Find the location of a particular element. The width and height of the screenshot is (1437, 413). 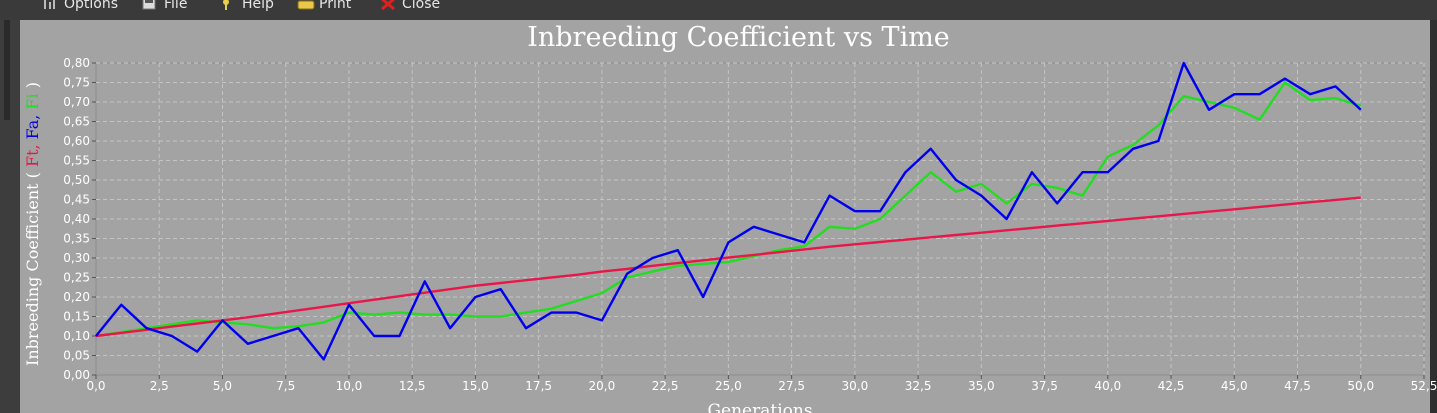

y-tick-label: 0,20 is located at coordinates (76, 297).